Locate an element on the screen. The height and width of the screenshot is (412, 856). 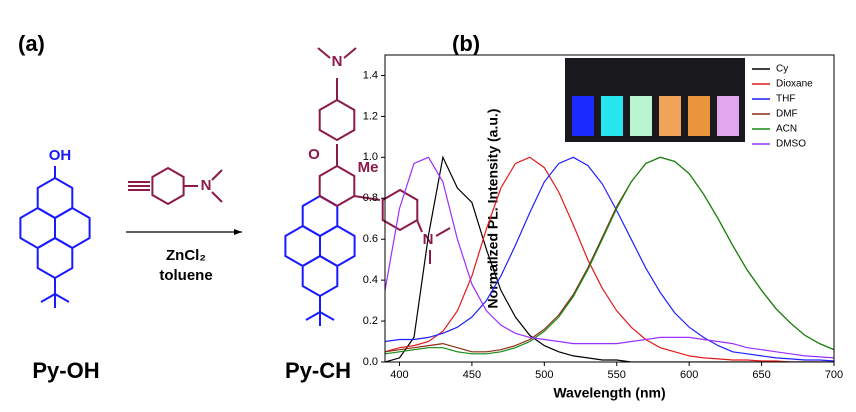
y-tick-label: 0.4 is located at coordinates (370, 280).